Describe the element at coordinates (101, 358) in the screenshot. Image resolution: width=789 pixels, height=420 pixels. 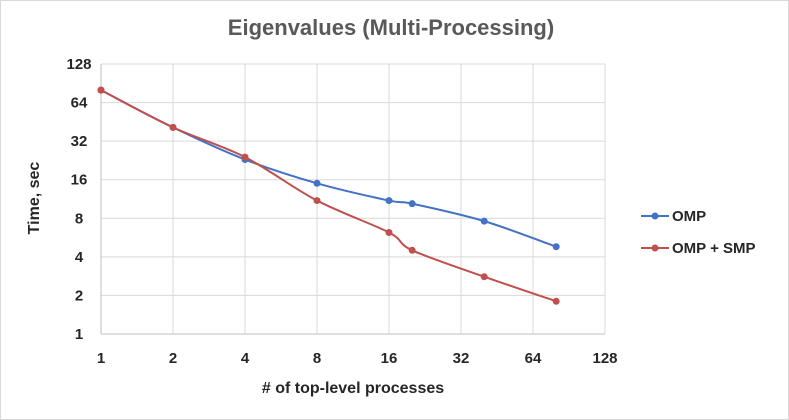
I see `x-tick-label: 1` at that location.